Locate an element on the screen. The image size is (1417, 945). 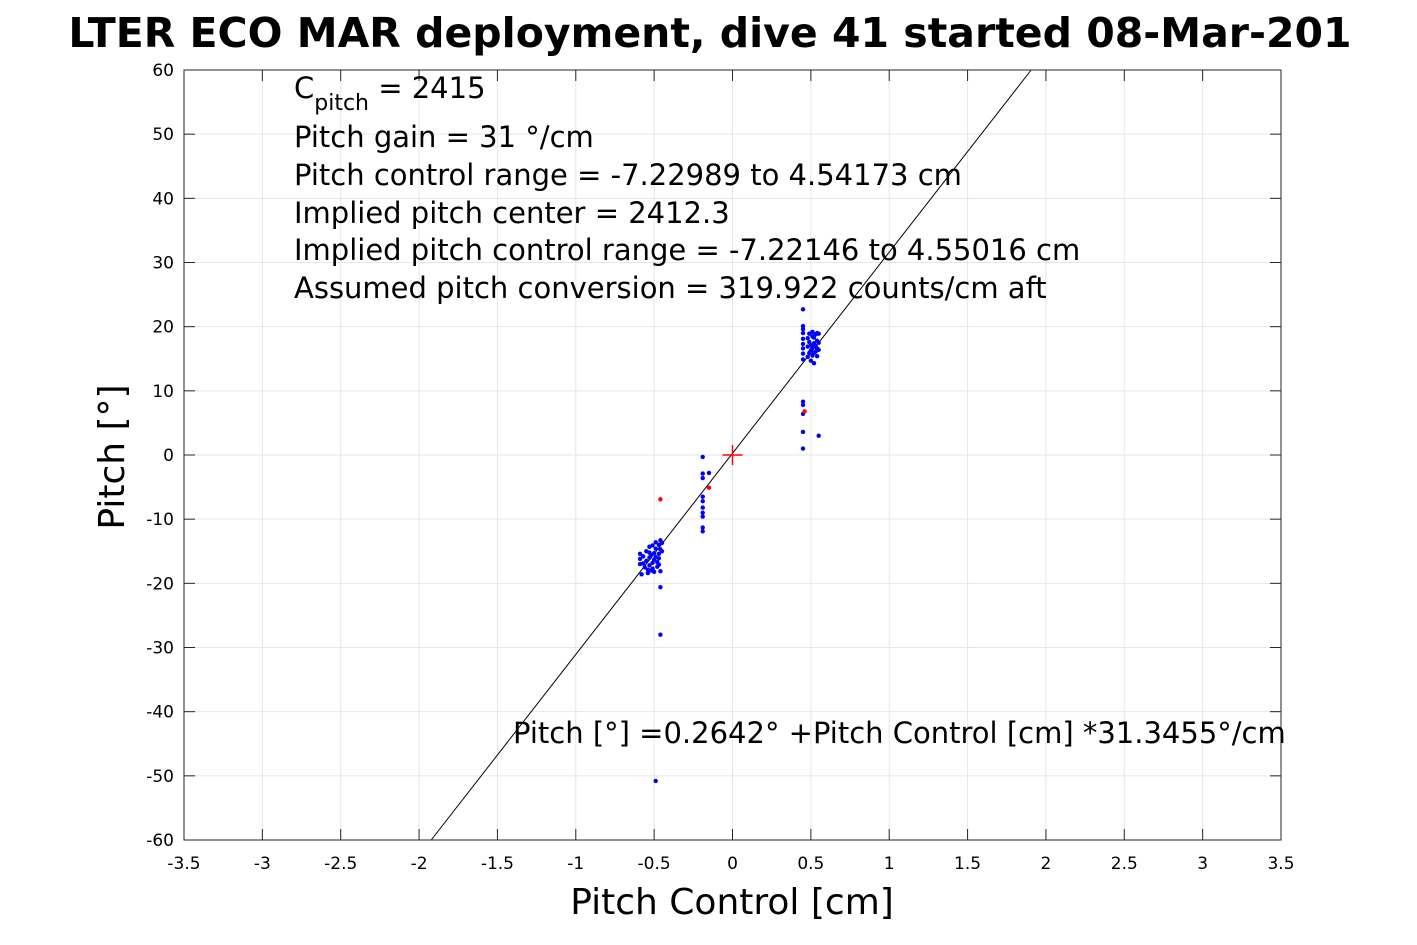
y-tick-label: 20 is located at coordinates (163, 328).